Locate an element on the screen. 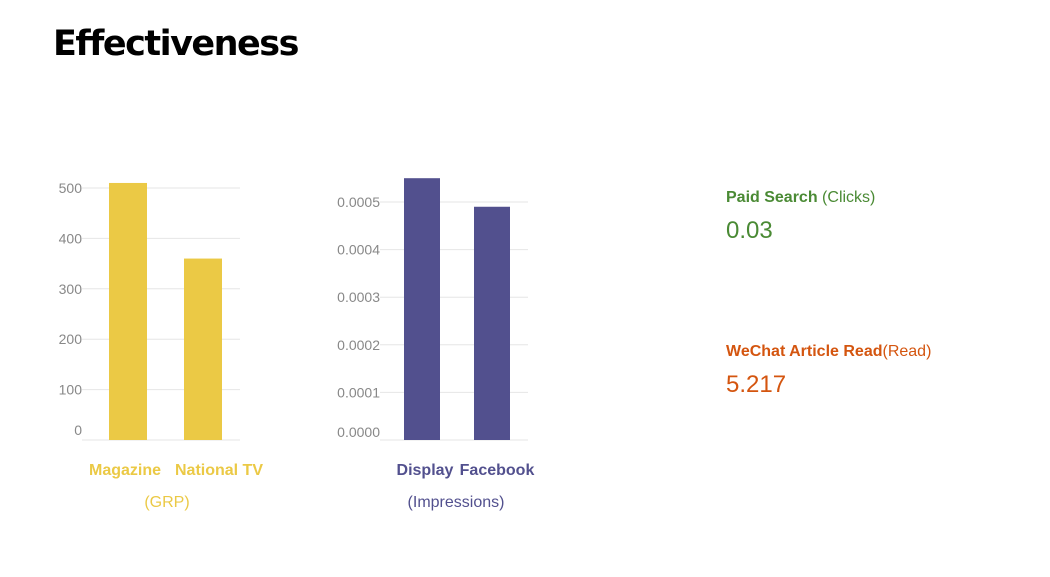 The image size is (1050, 577). wechat-article-read-label: WeChat Article Read is located at coordinates (804, 351).